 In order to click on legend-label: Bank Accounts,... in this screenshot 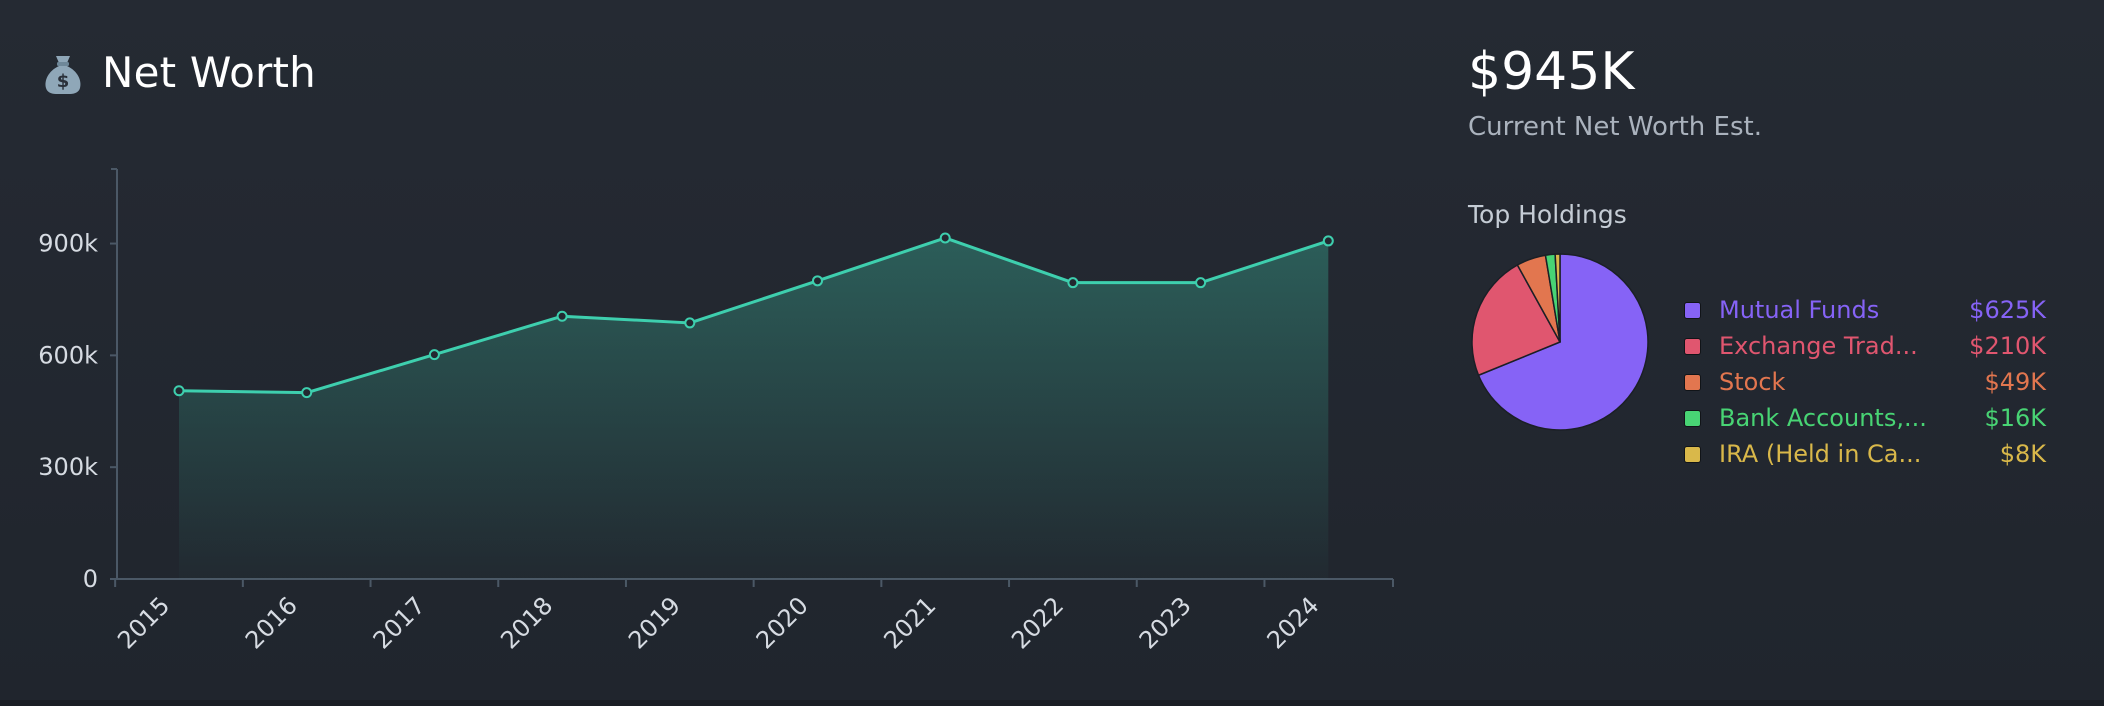, I will do `click(1823, 418)`.